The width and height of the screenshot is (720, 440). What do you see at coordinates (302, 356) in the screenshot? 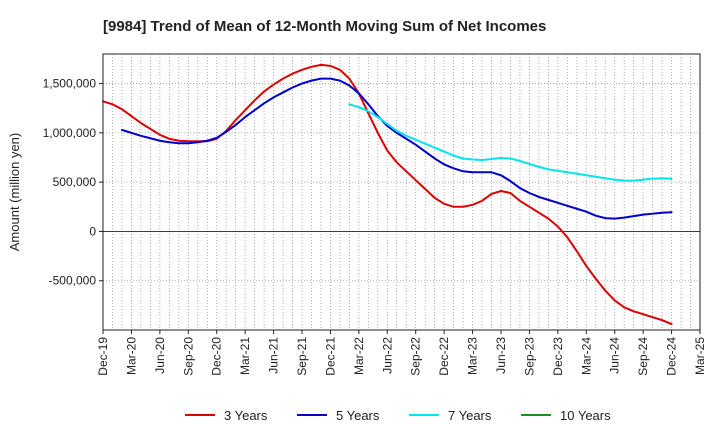
I see `x-tick-label: Sep-21` at bounding box center [302, 356].